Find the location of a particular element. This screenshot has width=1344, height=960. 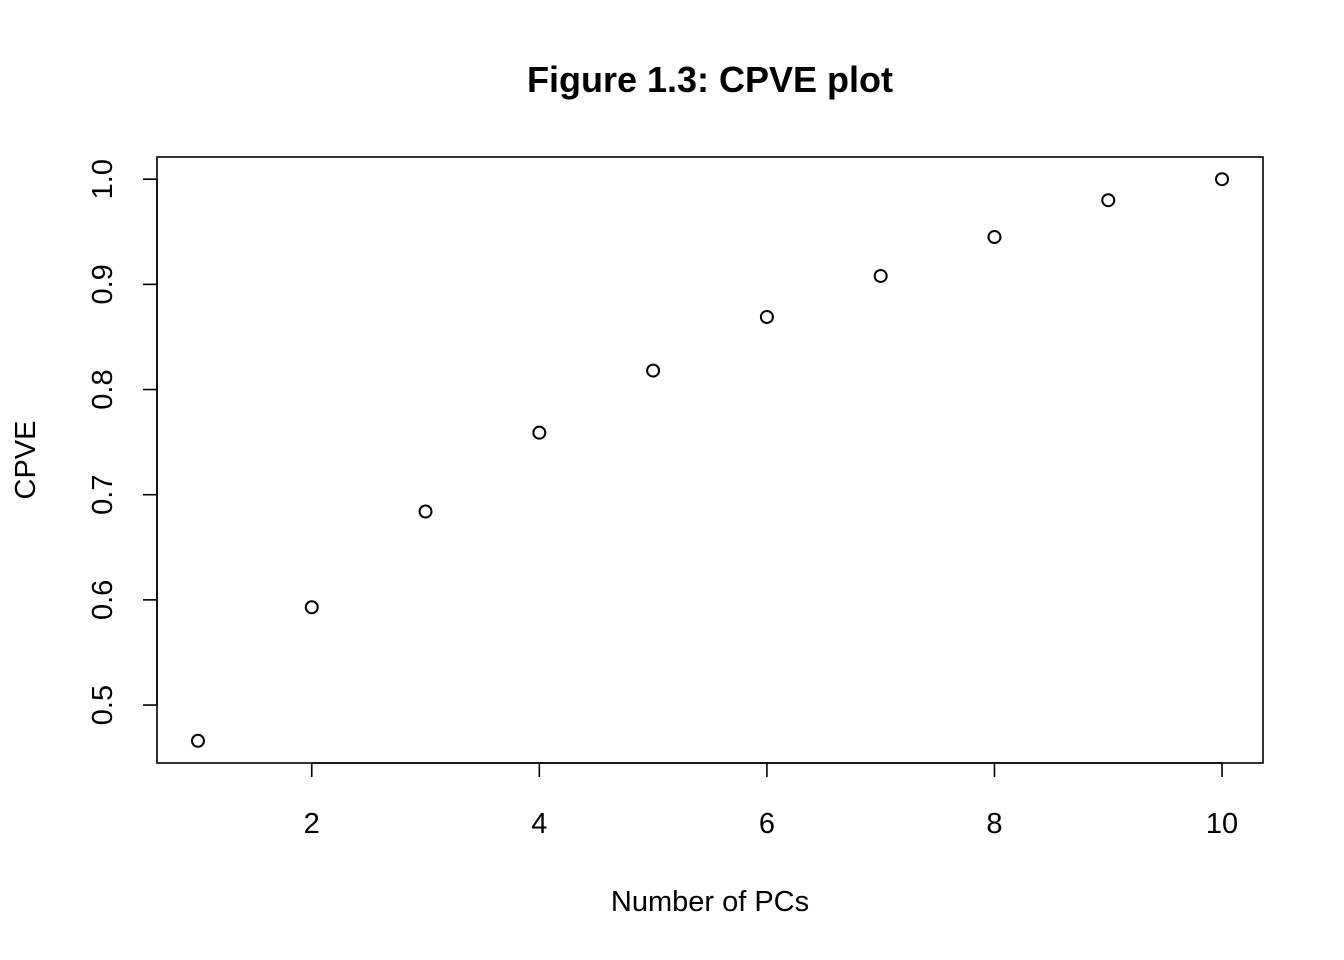

x-tick-label: 8 is located at coordinates (994, 824).